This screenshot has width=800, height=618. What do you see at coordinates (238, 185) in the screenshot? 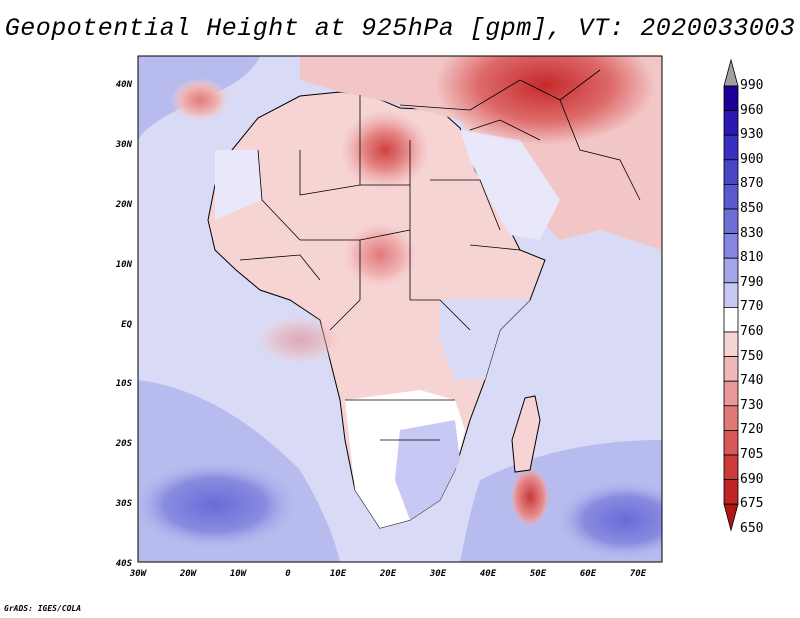
I see `west-sahara-field` at bounding box center [238, 185].